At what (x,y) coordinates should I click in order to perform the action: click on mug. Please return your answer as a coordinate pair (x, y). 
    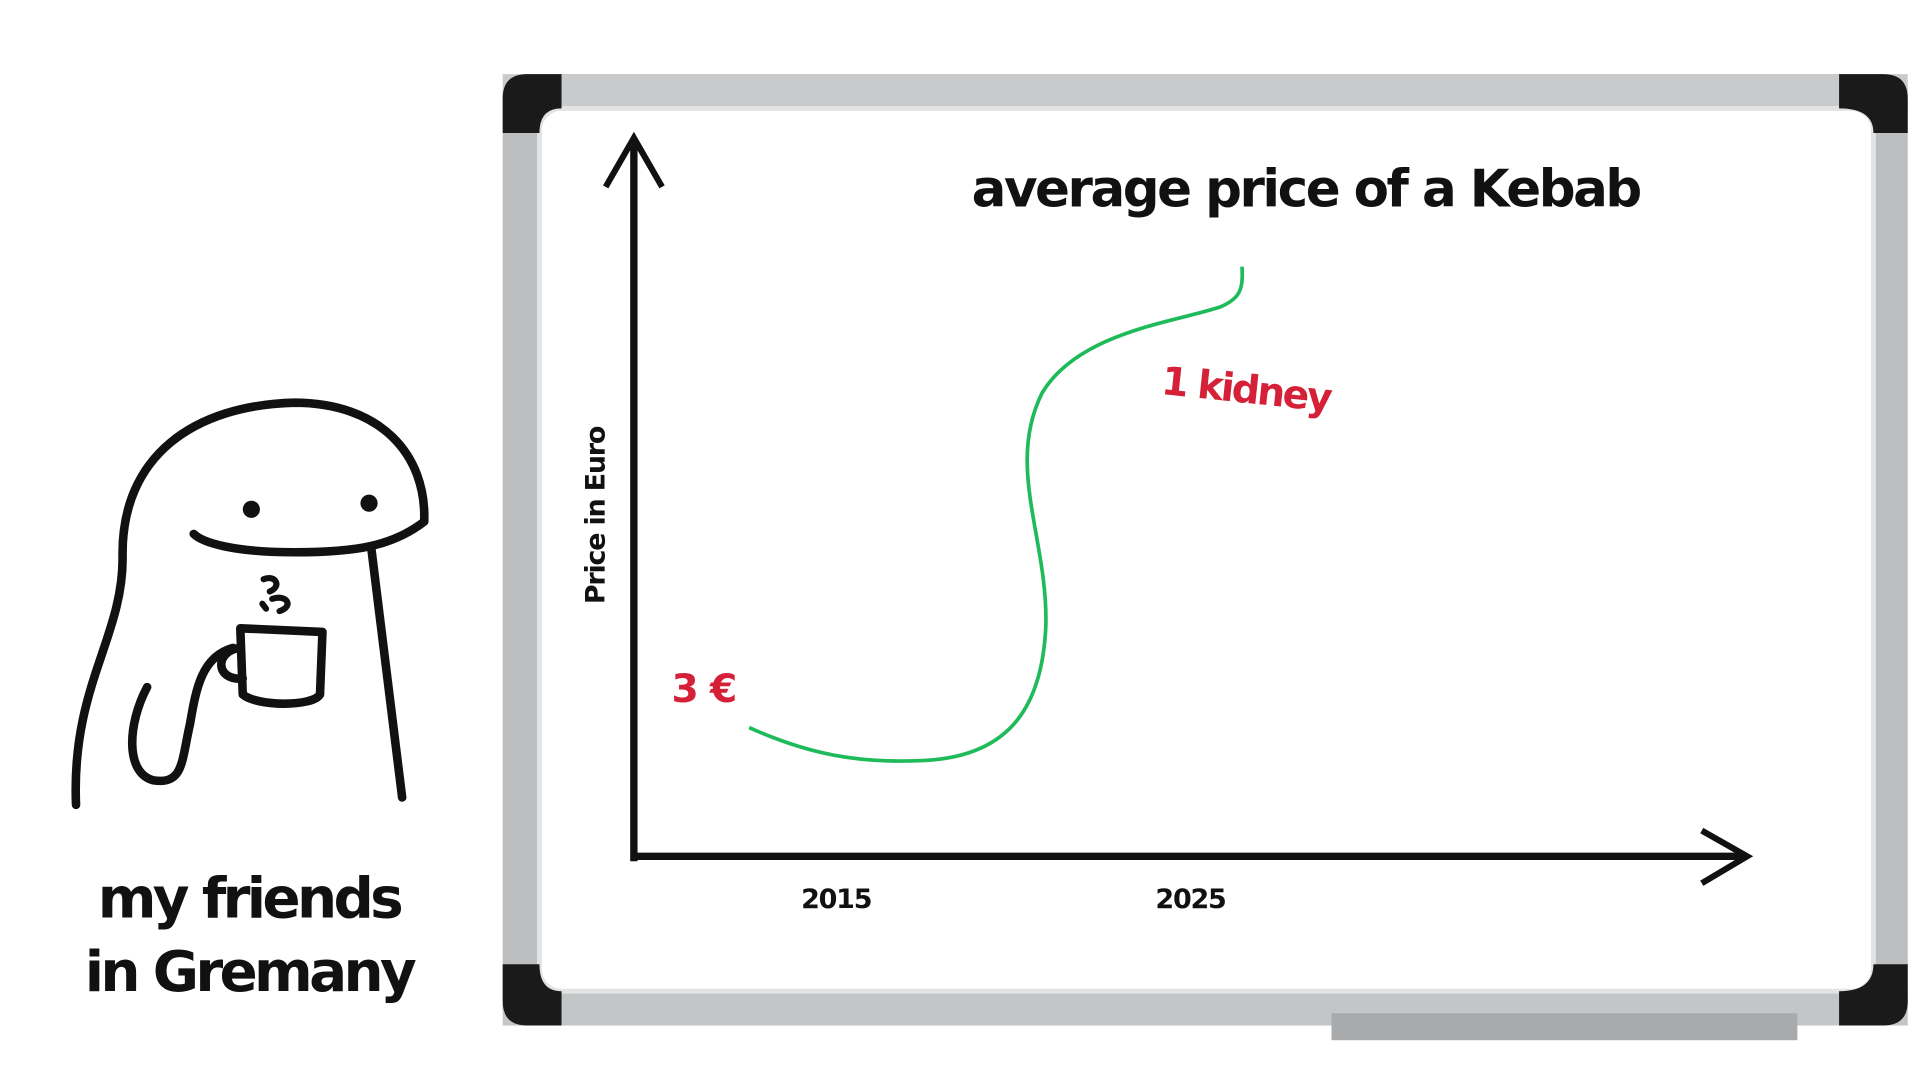
    Looking at the image, I should click on (281, 665).